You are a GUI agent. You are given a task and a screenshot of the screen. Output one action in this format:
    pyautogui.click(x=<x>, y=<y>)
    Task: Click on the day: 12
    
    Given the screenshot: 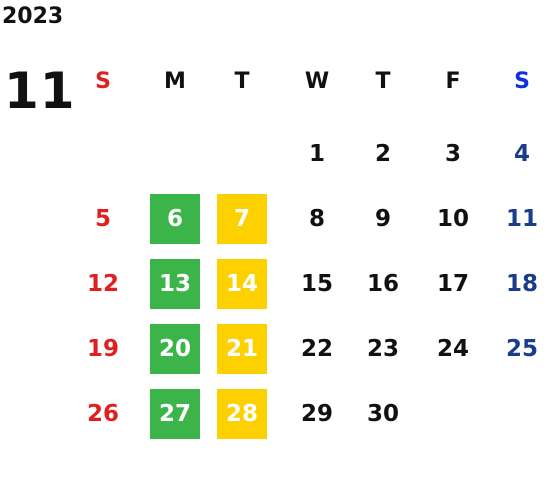 What is the action you would take?
    pyautogui.click(x=102, y=284)
    